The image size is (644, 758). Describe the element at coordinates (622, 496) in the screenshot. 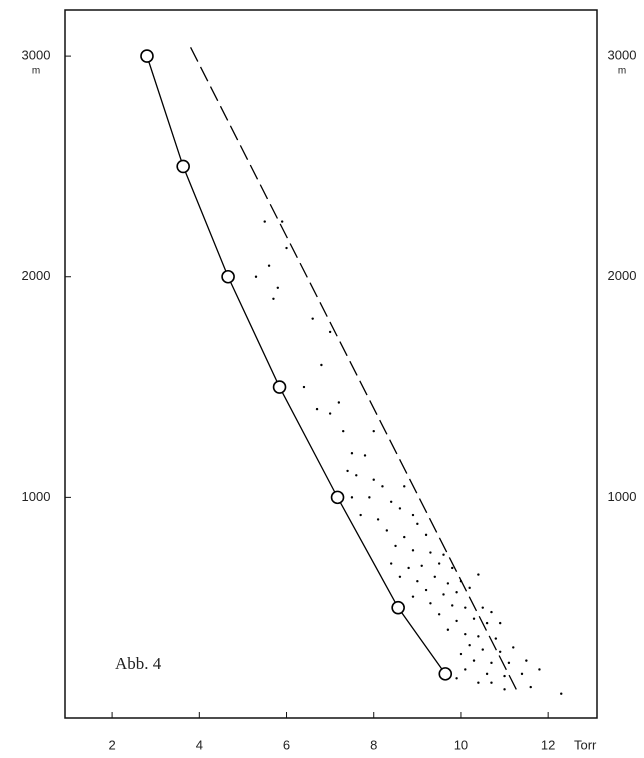

I see `y-tick-label-right: 1000` at that location.